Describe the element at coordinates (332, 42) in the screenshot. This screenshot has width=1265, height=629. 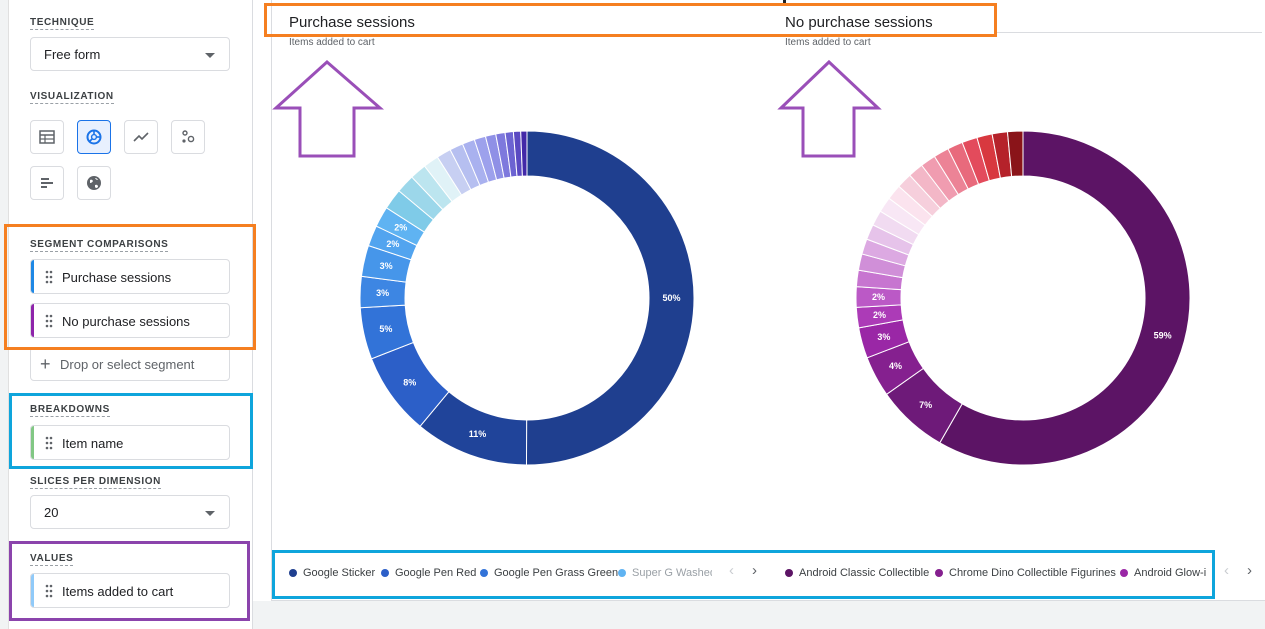
I see `chart-subtitle-purchase: Items added to cart` at that location.